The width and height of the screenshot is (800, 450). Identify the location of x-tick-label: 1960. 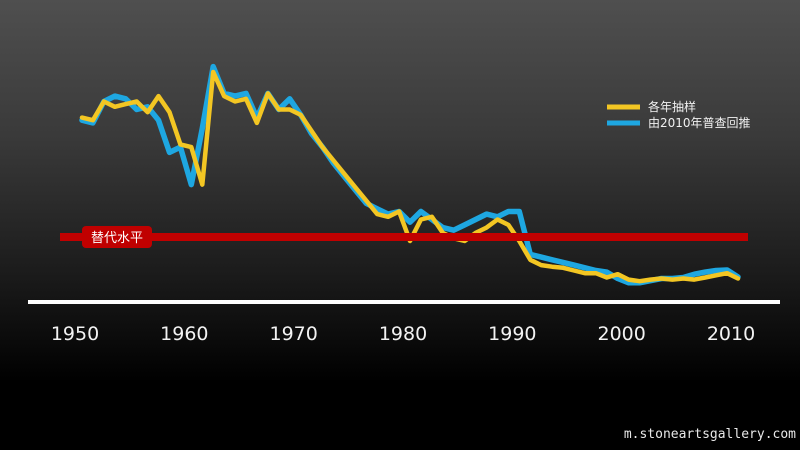
(184, 334).